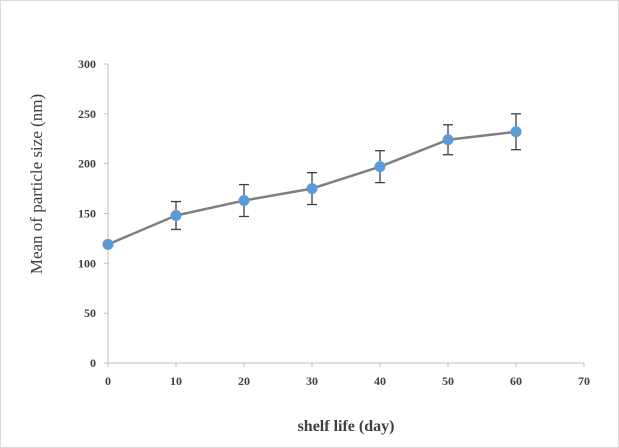  Describe the element at coordinates (87, 214) in the screenshot. I see `y-tick-label: 150` at that location.